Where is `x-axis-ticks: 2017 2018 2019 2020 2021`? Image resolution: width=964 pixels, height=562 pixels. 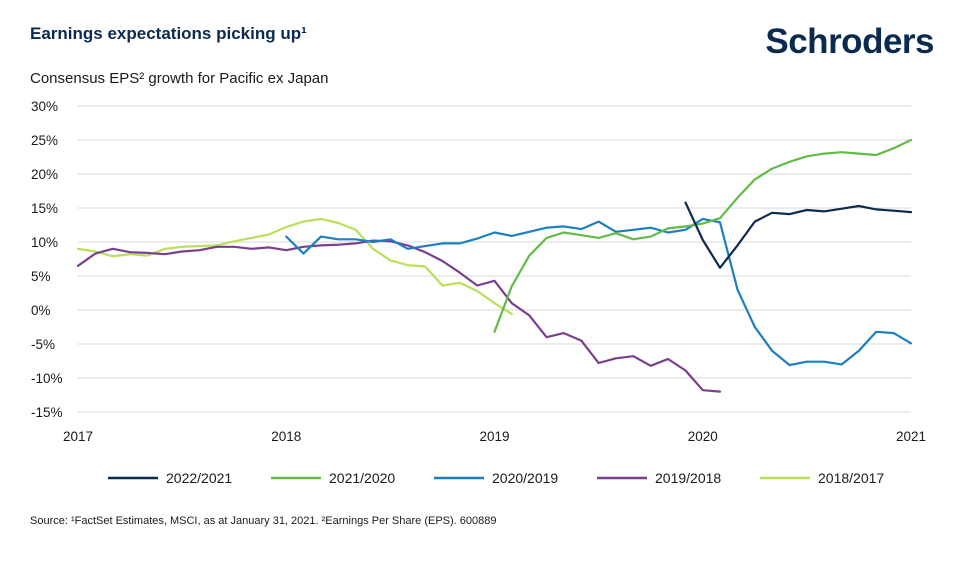
x-axis-ticks: 2017 2018 2019 2020 2021 is located at coordinates (494, 436).